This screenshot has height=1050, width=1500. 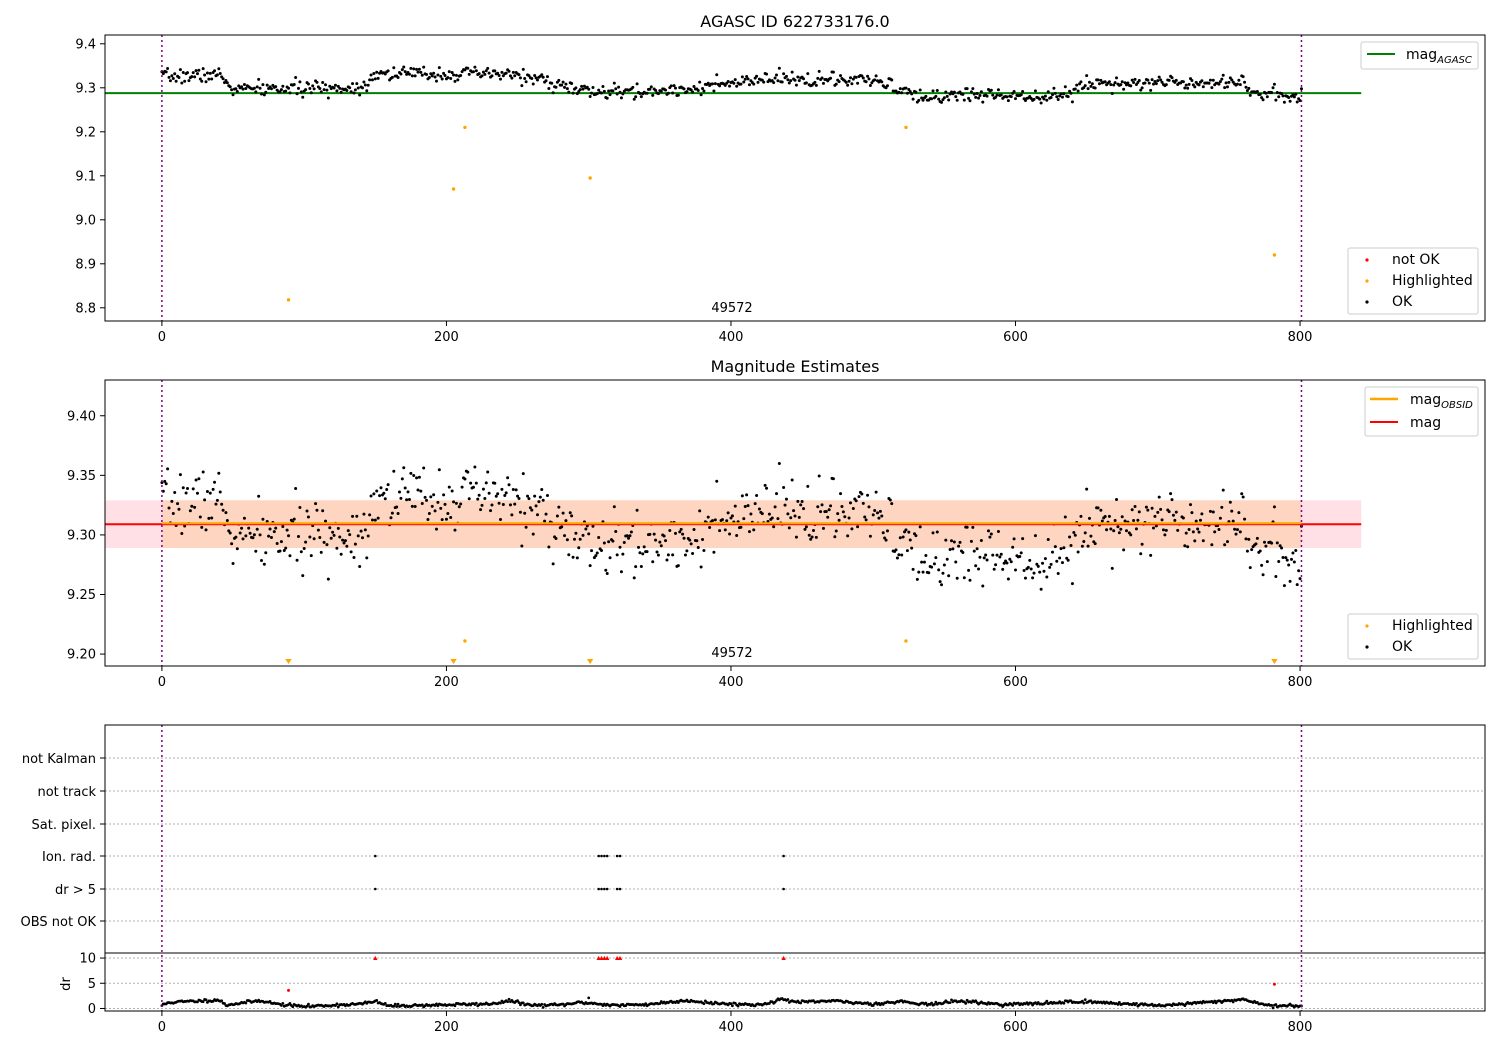 What do you see at coordinates (1425, 423) in the screenshot?
I see `legend-label-mag: mag` at bounding box center [1425, 423].